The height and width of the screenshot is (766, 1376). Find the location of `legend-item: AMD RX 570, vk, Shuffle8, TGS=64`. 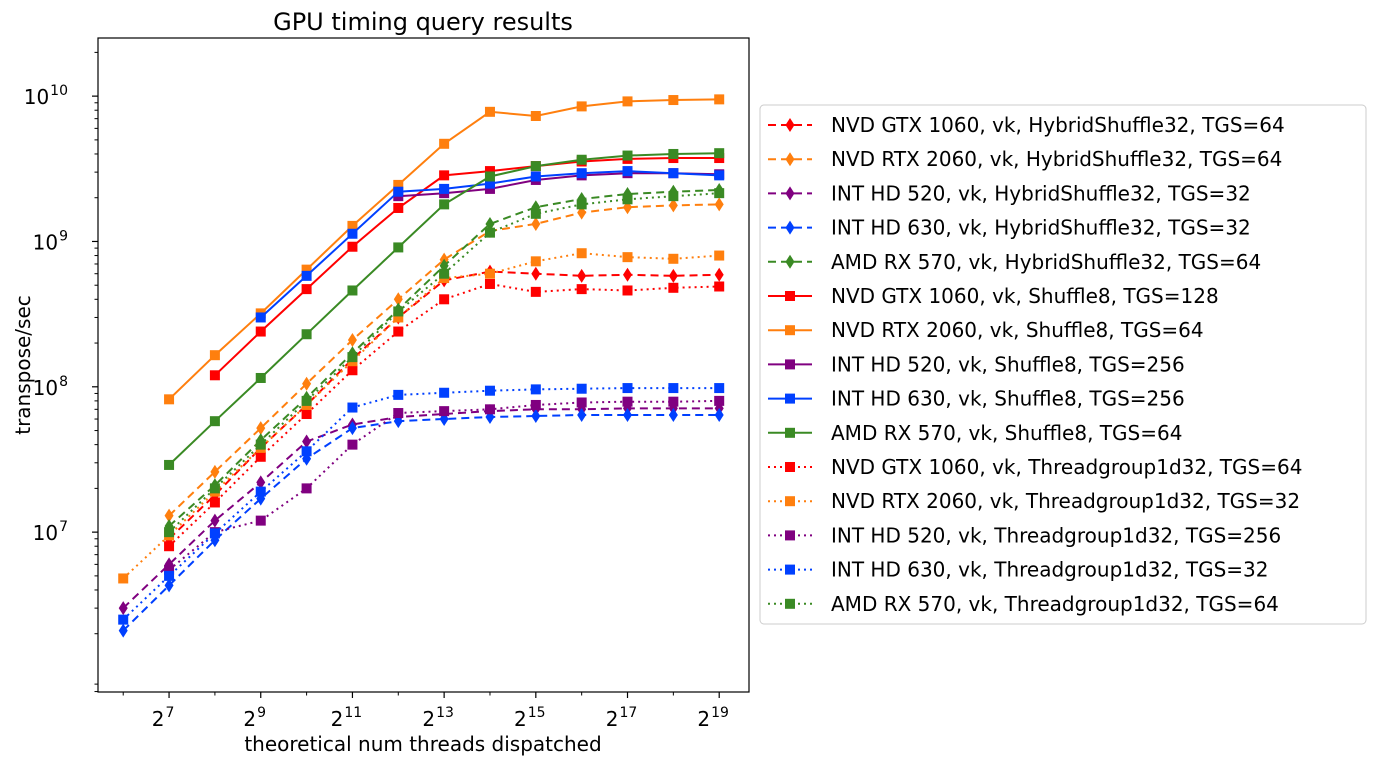

legend-item: AMD RX 570, vk, Shuffle8, TGS=64 is located at coordinates (975, 433).